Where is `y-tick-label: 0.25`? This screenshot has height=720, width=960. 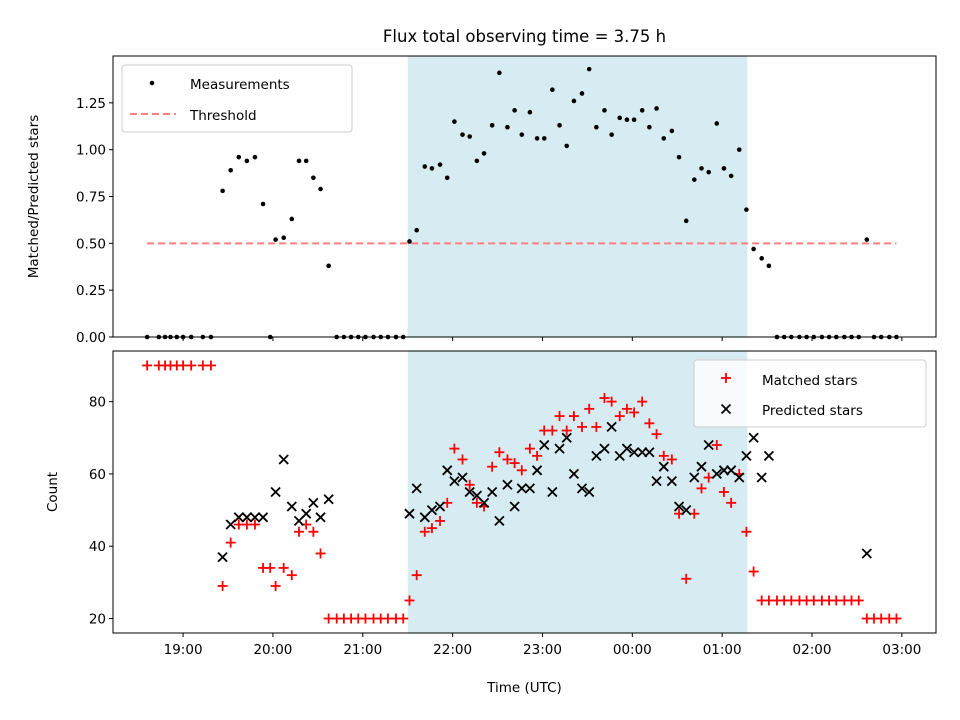 y-tick-label: 0.25 is located at coordinates (91, 291).